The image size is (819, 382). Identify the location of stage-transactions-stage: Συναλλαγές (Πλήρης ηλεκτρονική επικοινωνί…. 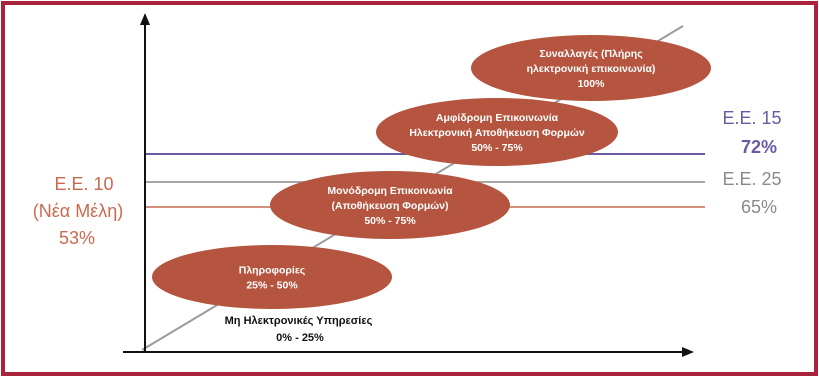
(591, 68).